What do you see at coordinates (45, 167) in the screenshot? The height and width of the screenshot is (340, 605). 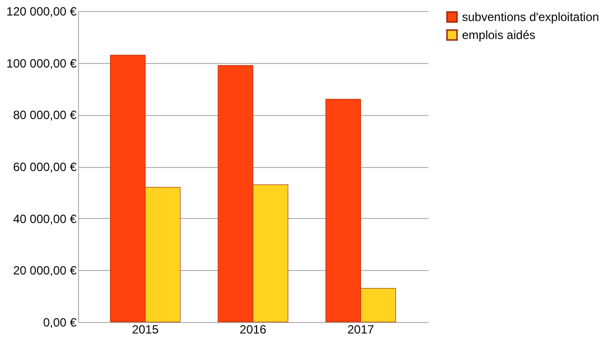 I see `y-tick-label: 60 000,00 €` at bounding box center [45, 167].